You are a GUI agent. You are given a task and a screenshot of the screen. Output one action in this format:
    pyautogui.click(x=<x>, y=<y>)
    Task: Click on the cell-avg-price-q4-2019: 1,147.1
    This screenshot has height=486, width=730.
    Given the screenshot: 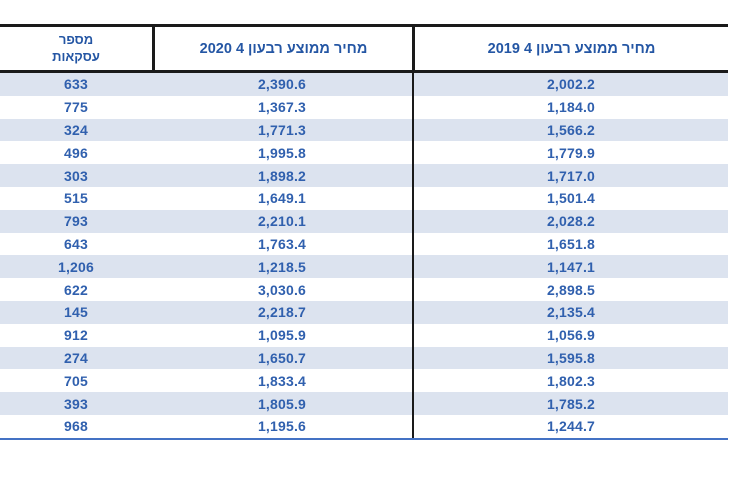 What is the action you would take?
    pyautogui.click(x=570, y=267)
    